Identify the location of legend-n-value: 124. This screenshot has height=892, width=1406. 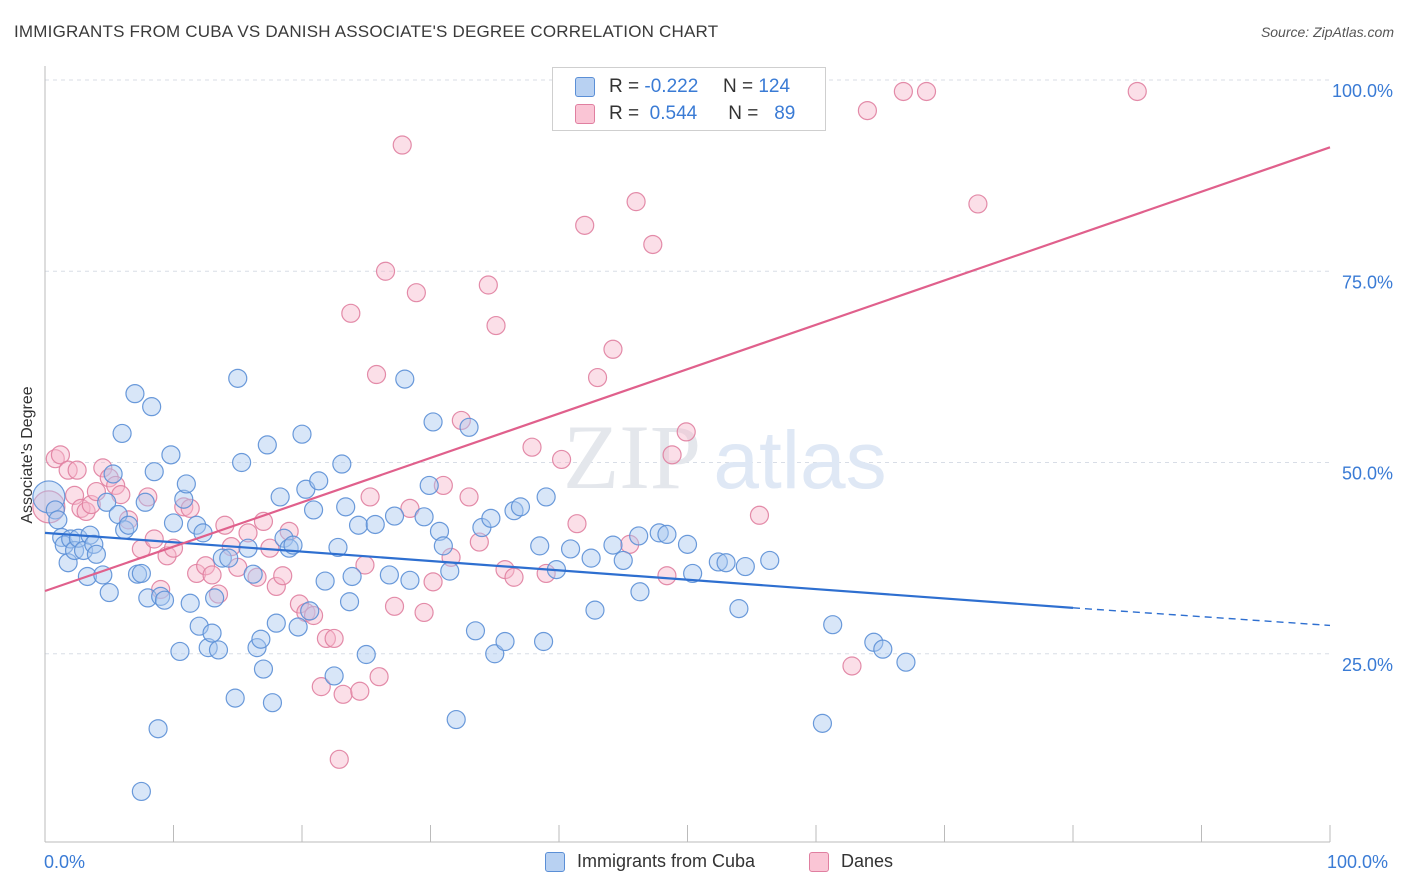
(774, 86).